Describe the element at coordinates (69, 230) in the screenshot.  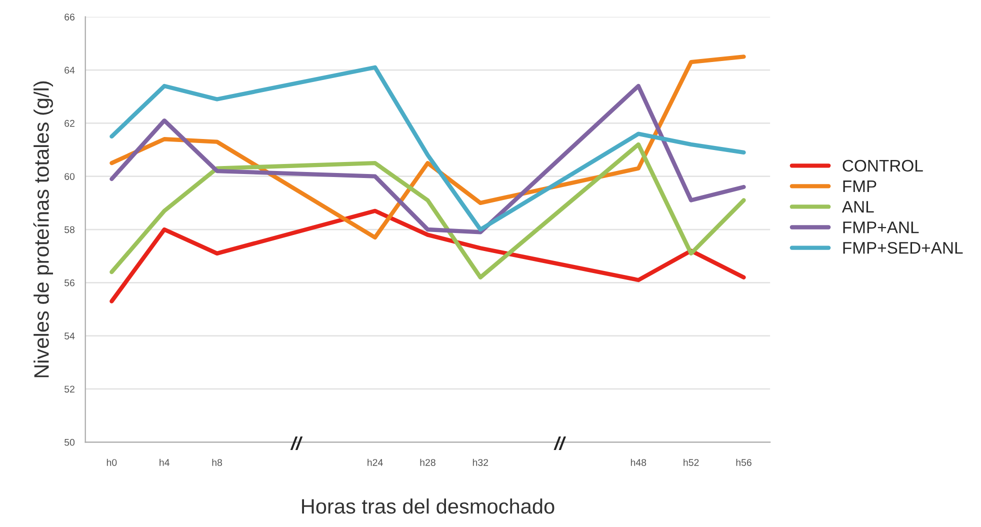
I see `y-tick-label: 58` at that location.